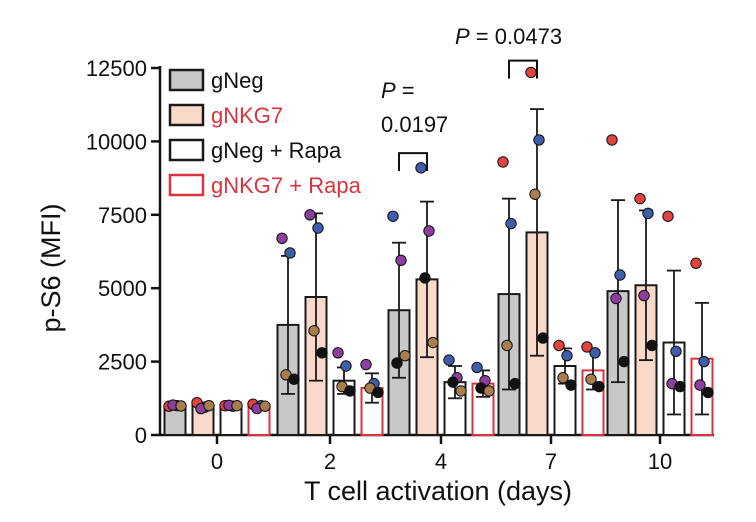 Image resolution: width=756 pixels, height=522 pixels. Describe the element at coordinates (217, 461) in the screenshot. I see `x-tick-label: 0` at that location.